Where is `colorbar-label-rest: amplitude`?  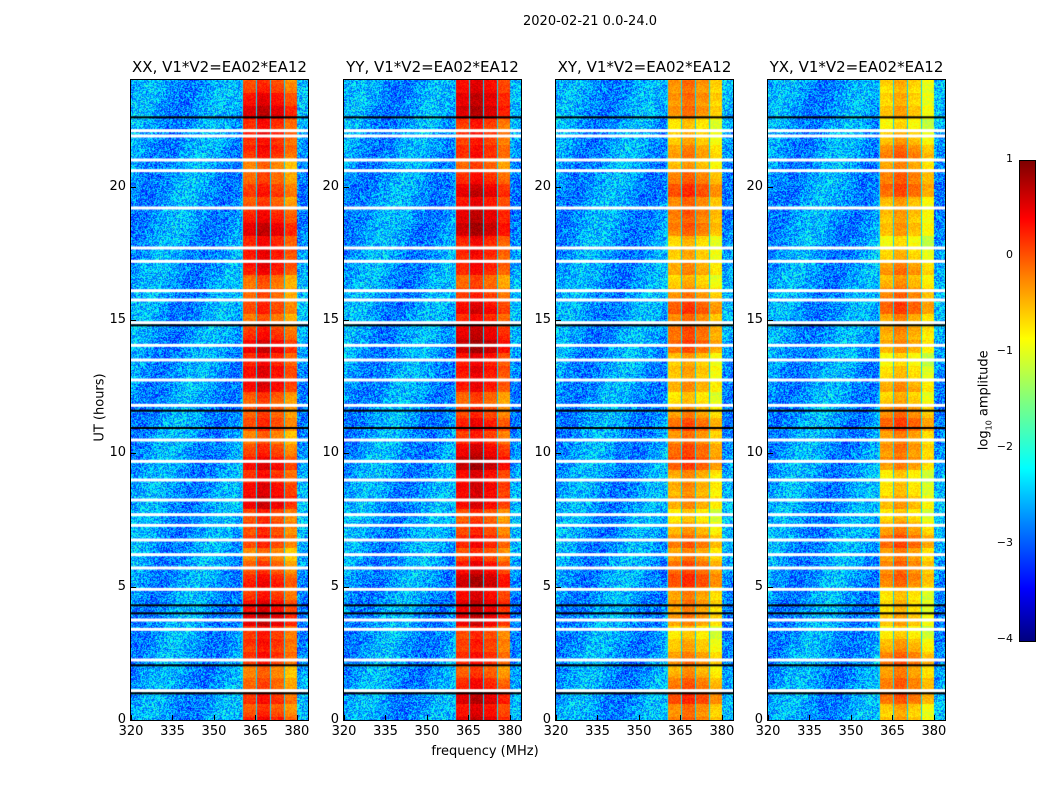 colorbar-label-rest: amplitude is located at coordinates (984, 385).